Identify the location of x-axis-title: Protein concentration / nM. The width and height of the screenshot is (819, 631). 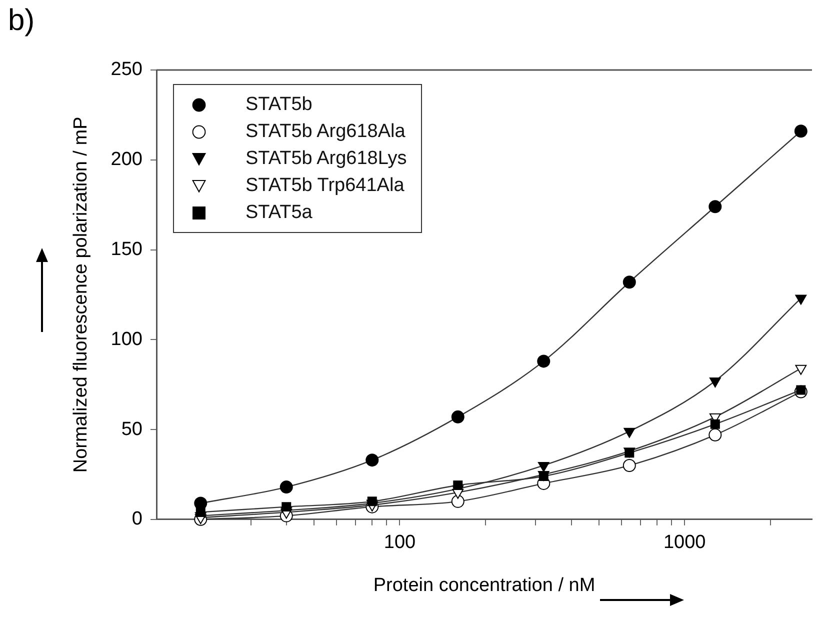
(484, 585).